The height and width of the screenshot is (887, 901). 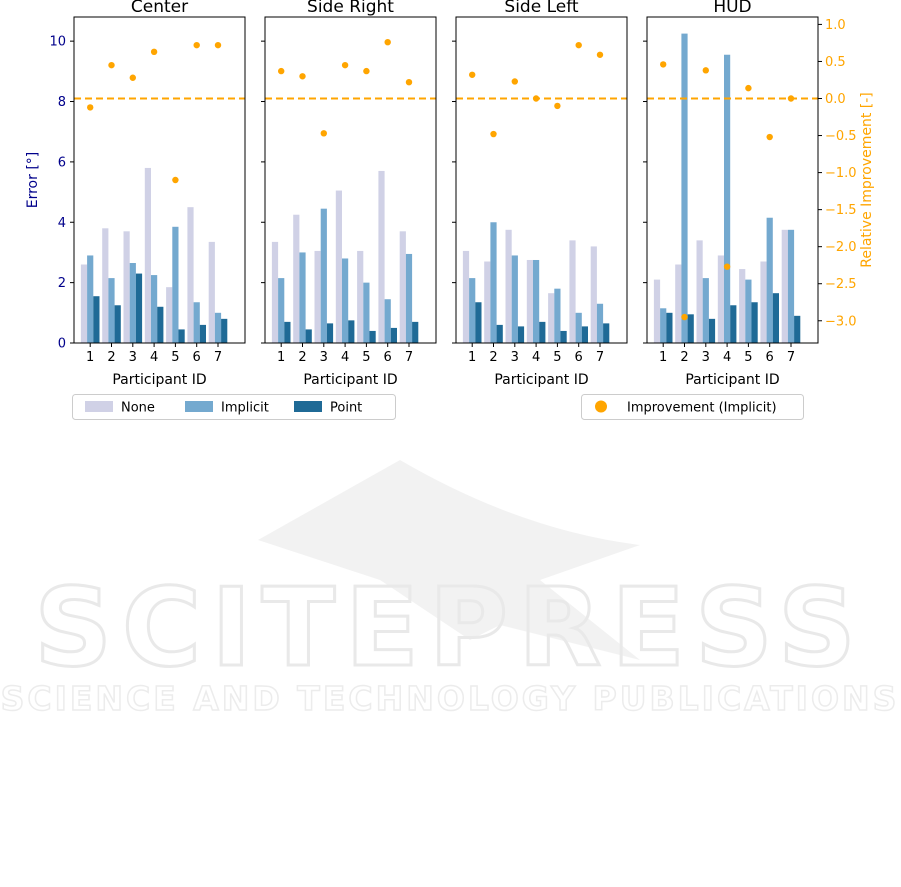 I want to click on y-tick-label: 10, so click(x=57, y=42).